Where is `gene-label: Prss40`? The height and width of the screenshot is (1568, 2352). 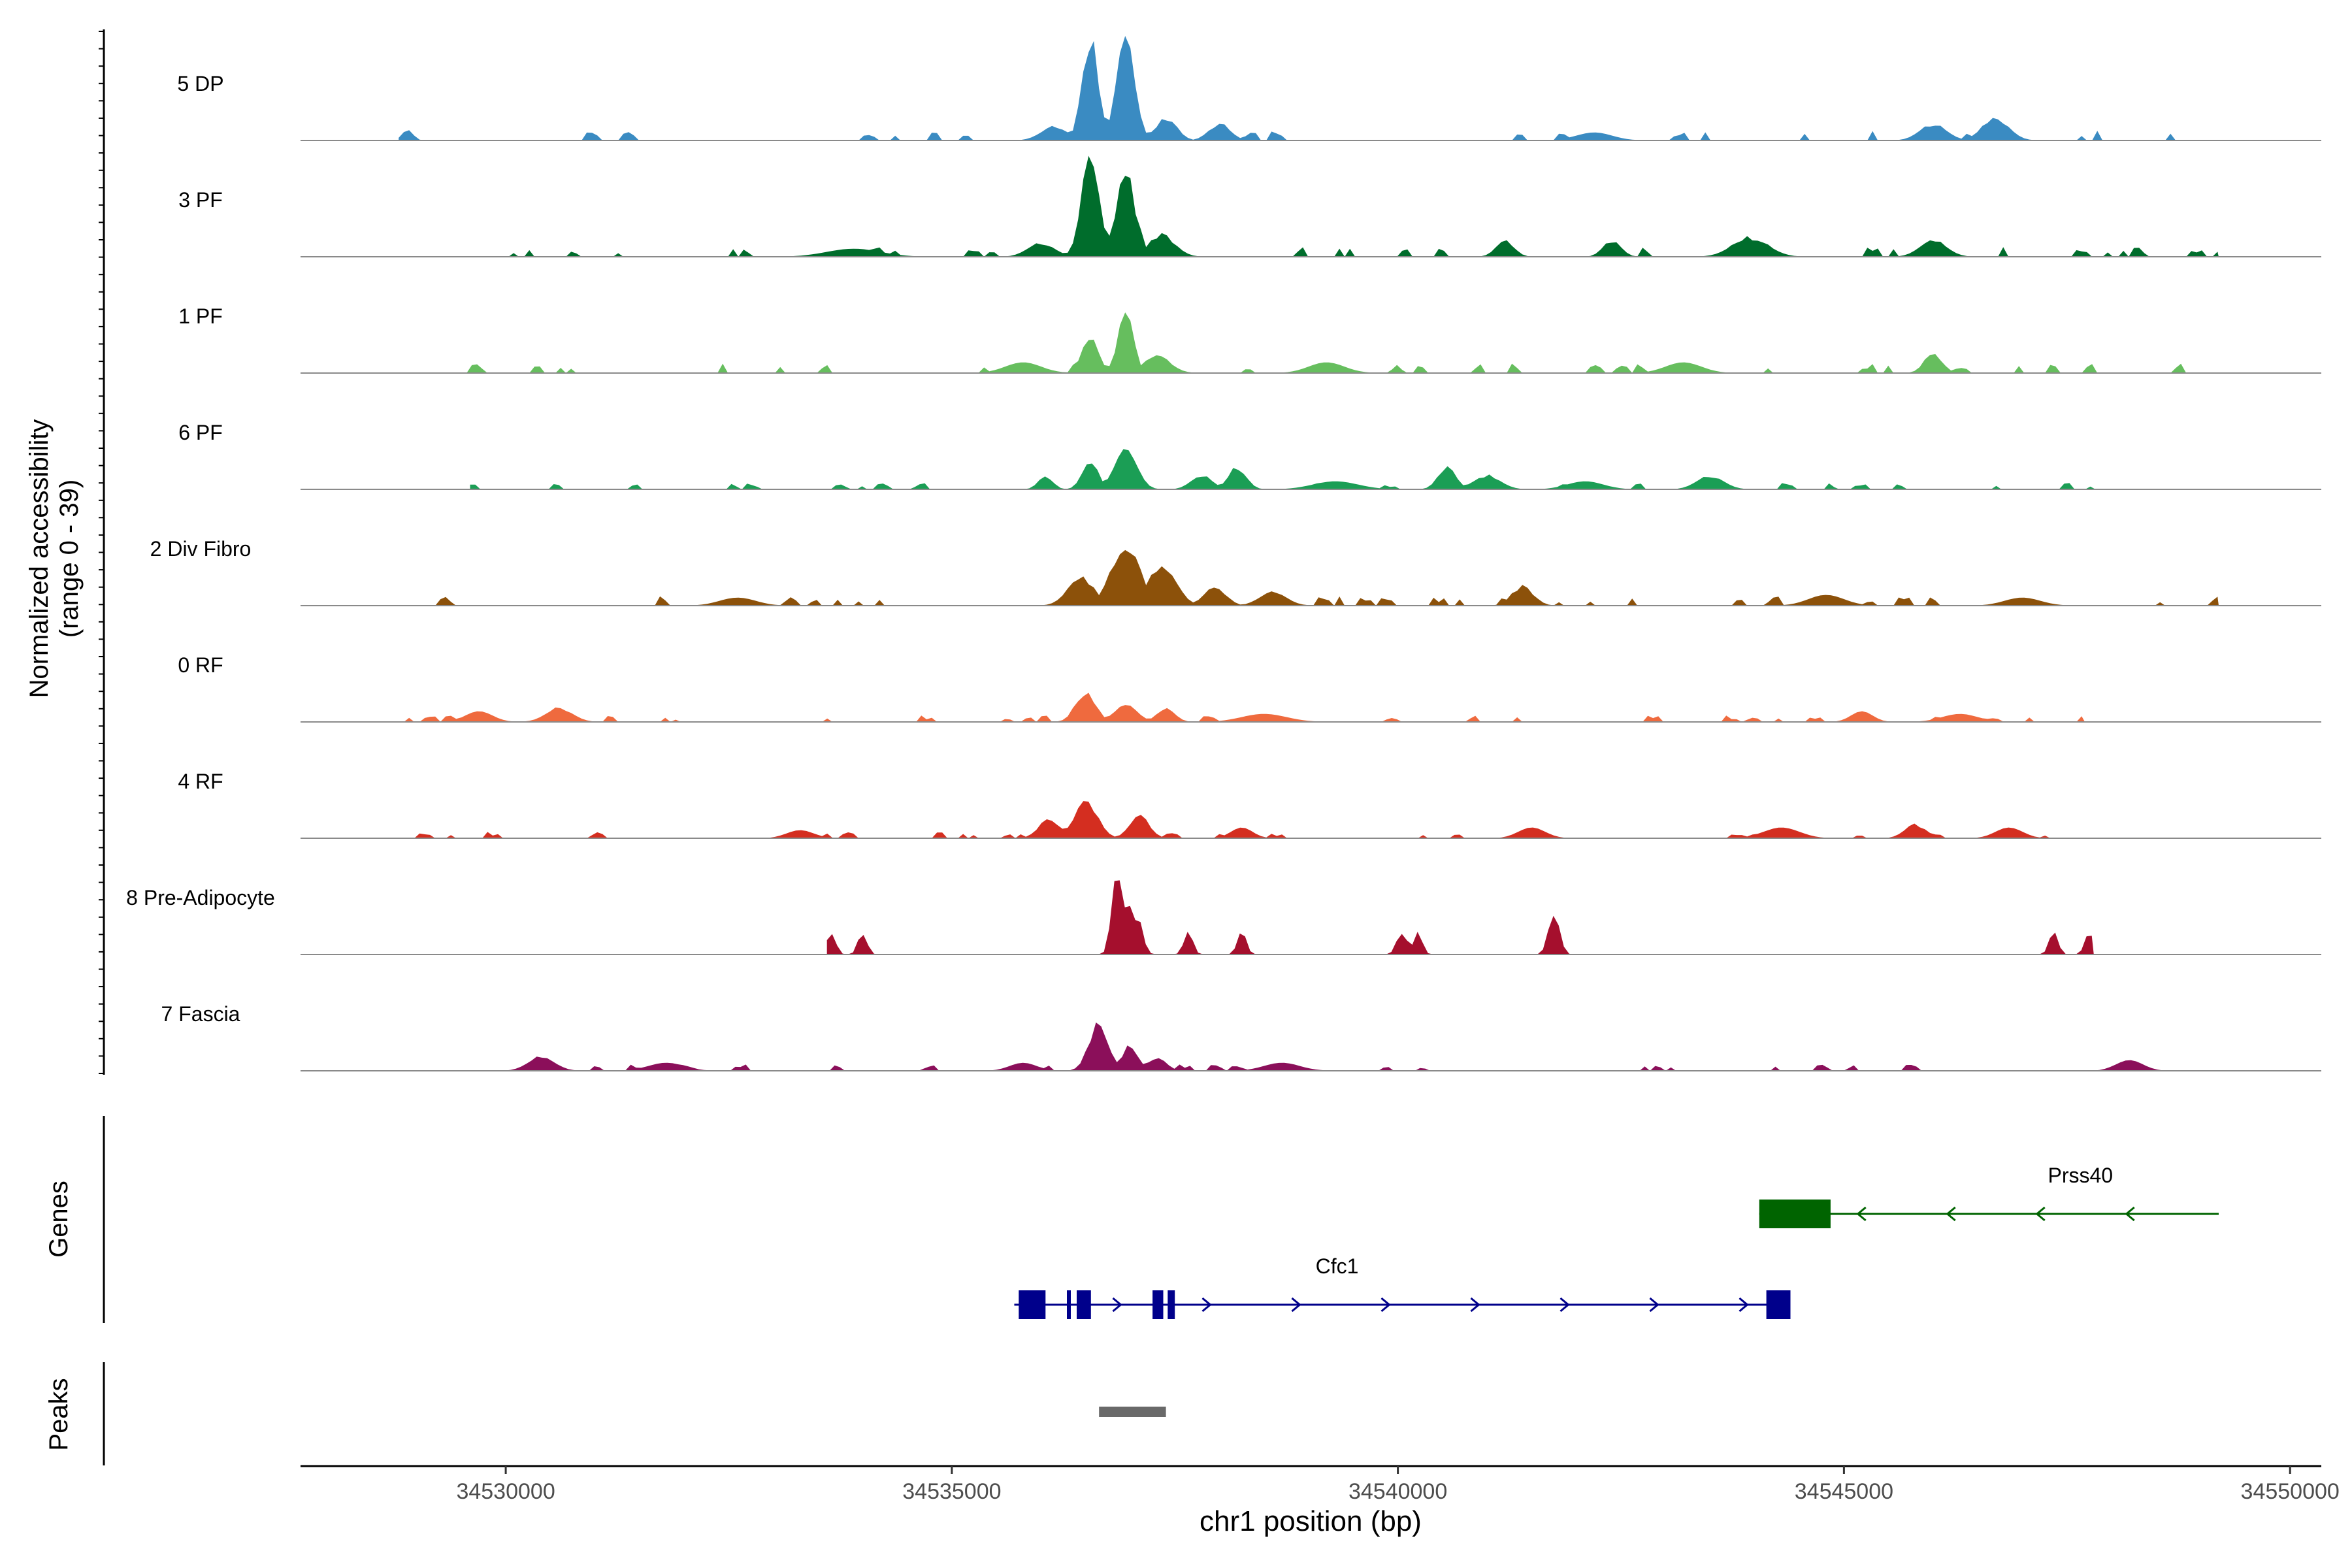
gene-label: Prss40 is located at coordinates (2081, 1175).